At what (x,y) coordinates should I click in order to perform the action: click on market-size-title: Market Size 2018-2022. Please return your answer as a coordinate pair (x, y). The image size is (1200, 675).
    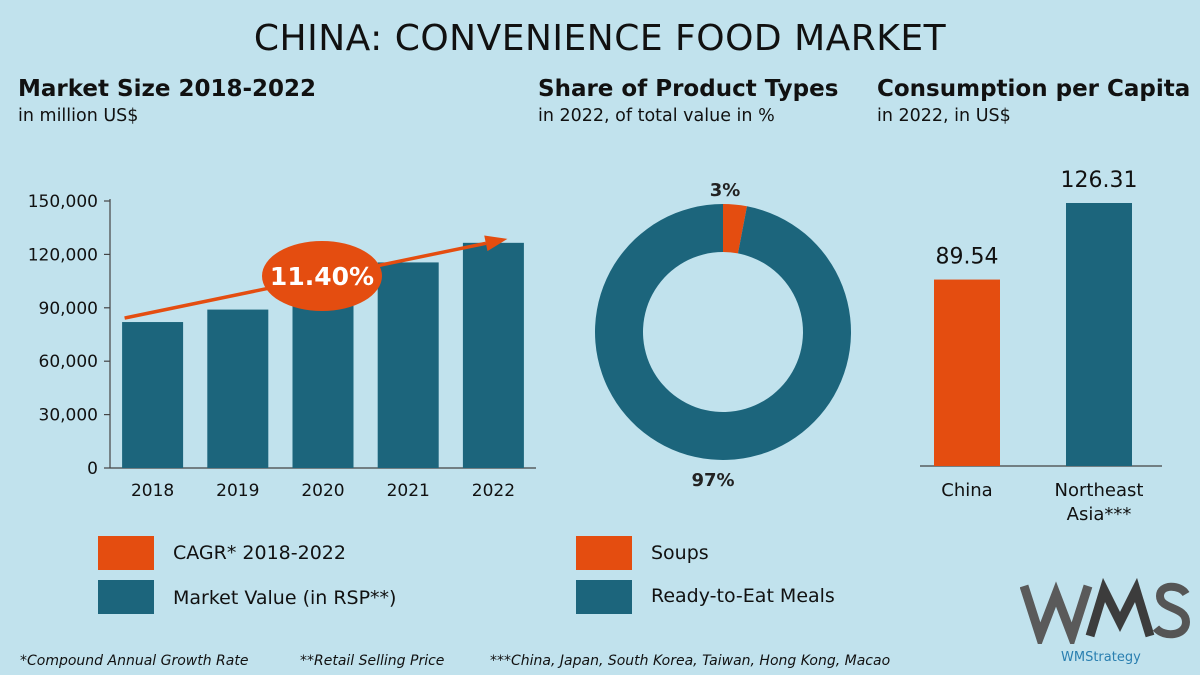
    Looking at the image, I should click on (167, 89).